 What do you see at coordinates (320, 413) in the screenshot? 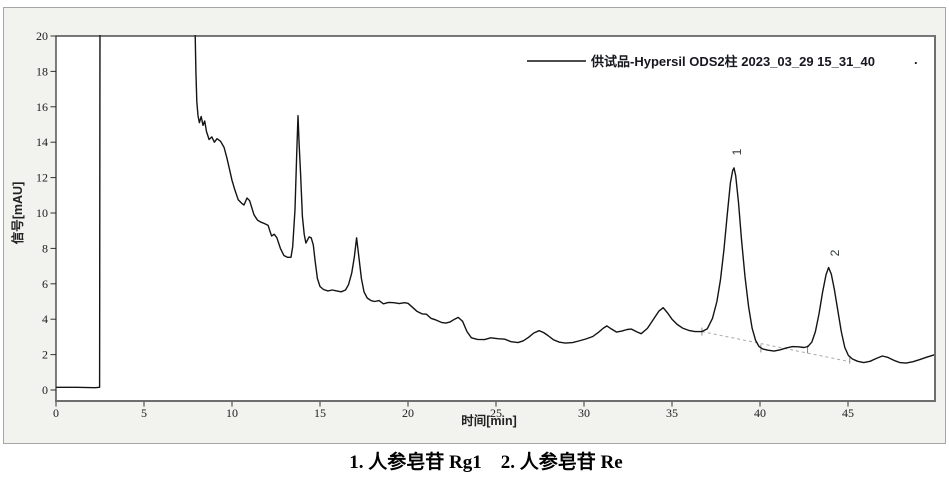
I see `x-tick-label: 15` at bounding box center [320, 413].